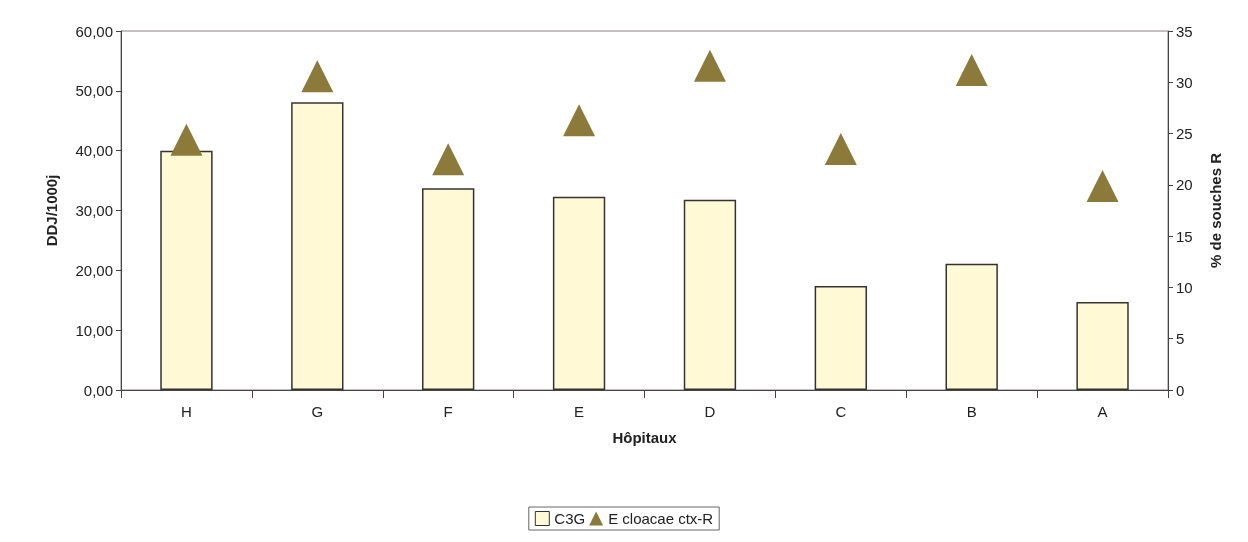 The height and width of the screenshot is (542, 1248). I want to click on y2-axis-title: % de souches R, so click(1215, 210).